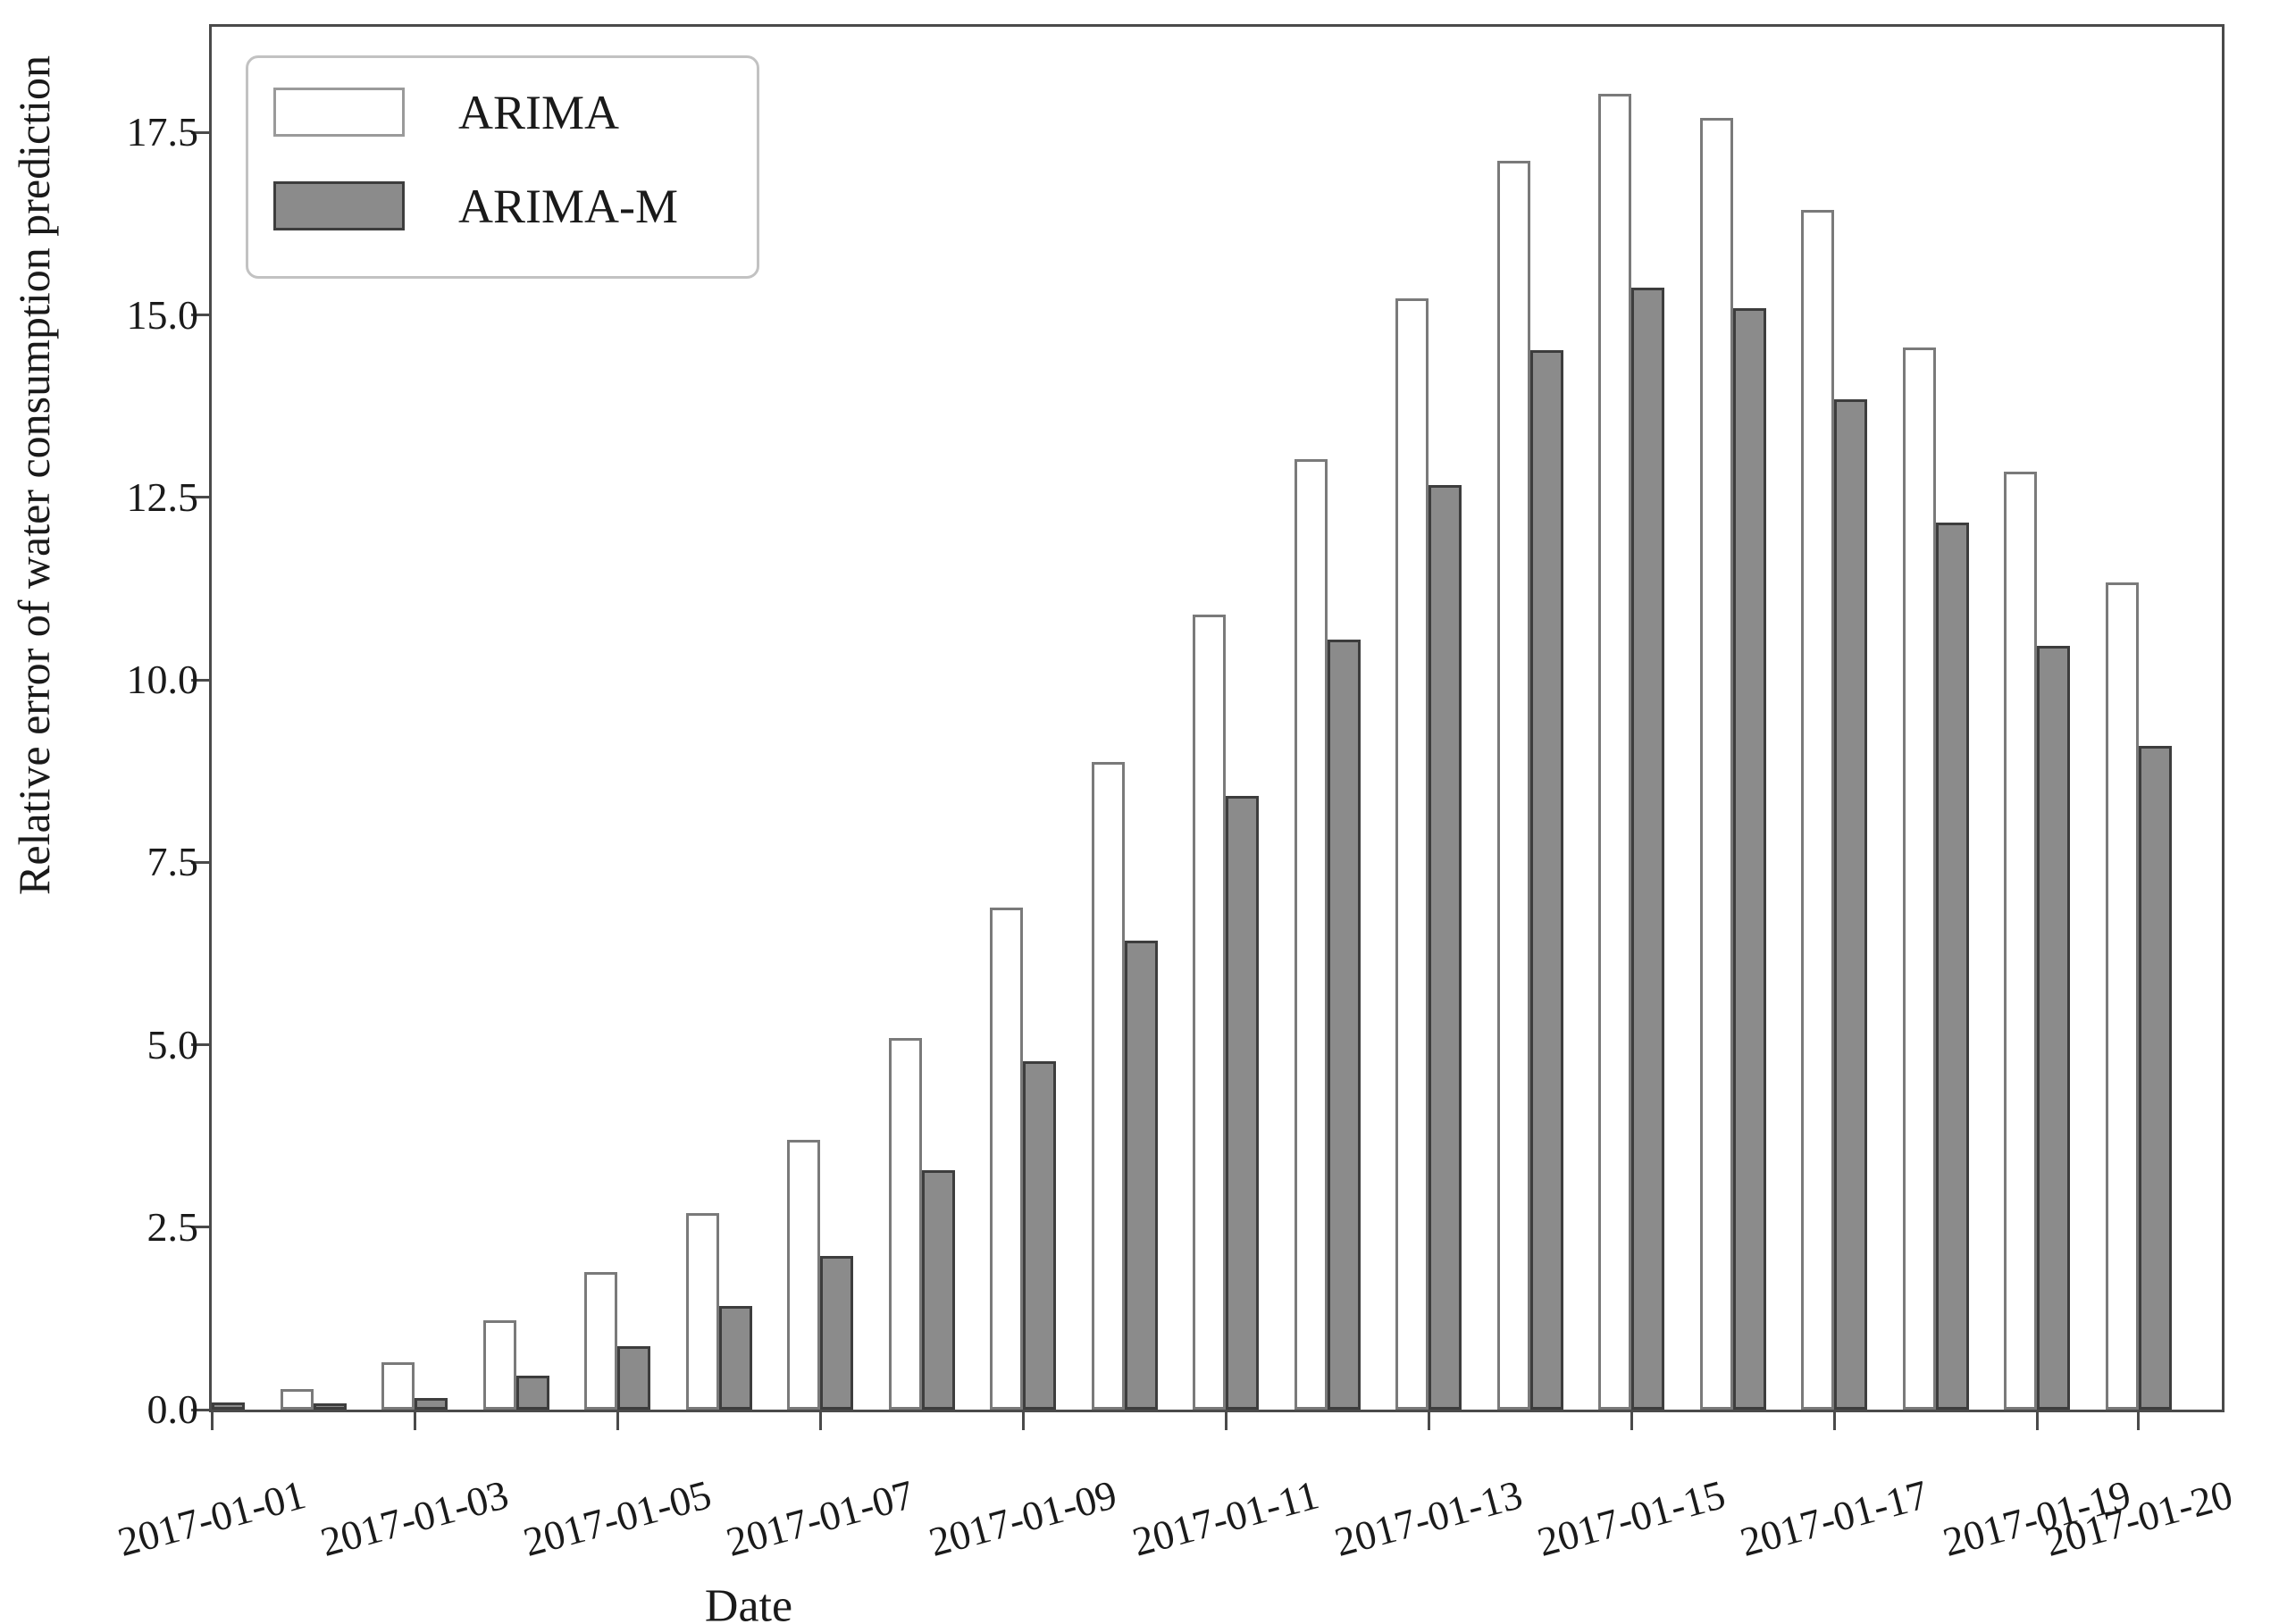  I want to click on y-tick-label-15.0: 15.0, so click(162, 314).